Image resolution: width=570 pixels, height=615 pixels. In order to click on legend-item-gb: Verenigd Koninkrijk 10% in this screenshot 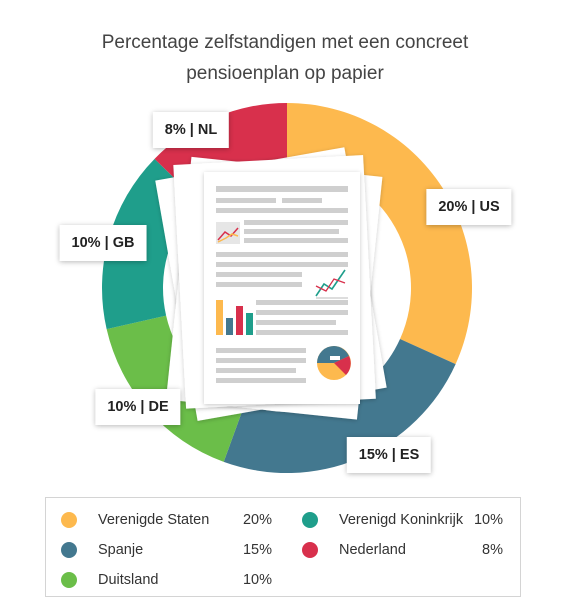, I will do `click(402, 520)`.